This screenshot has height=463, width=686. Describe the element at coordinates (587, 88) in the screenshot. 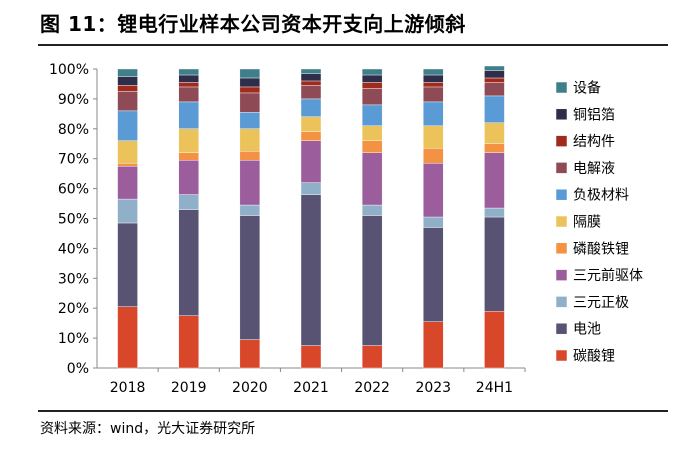

I see `legend-label: 设备` at that location.